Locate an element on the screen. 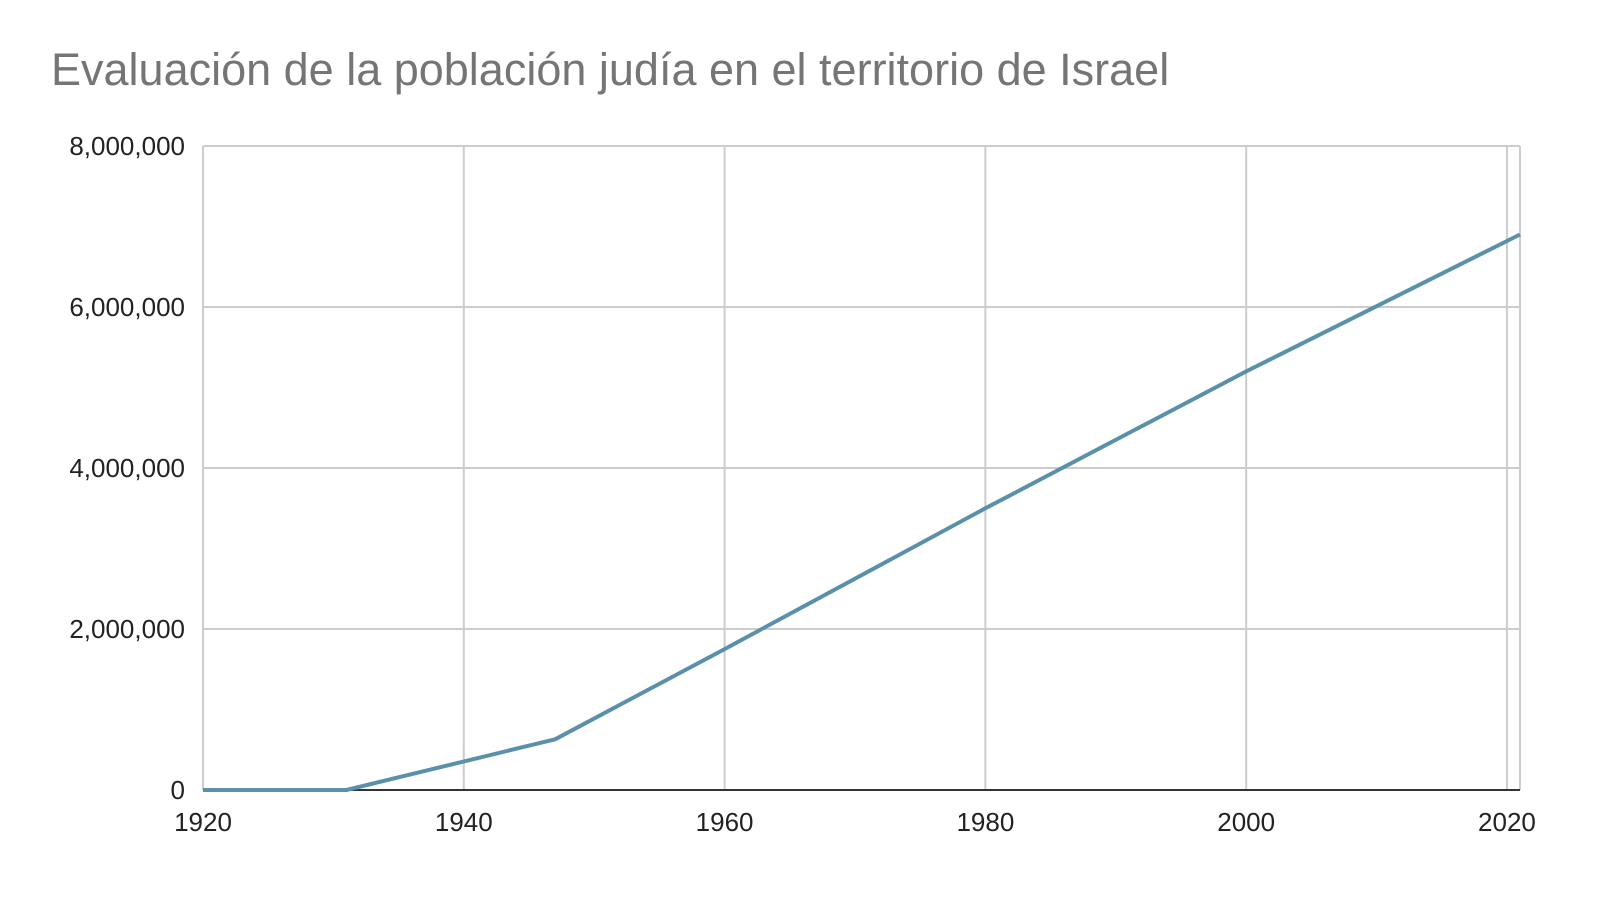  y-tick-labels: 0 2,000,000 4,000,000 6,000,000 8,000,000 is located at coordinates (127, 468).